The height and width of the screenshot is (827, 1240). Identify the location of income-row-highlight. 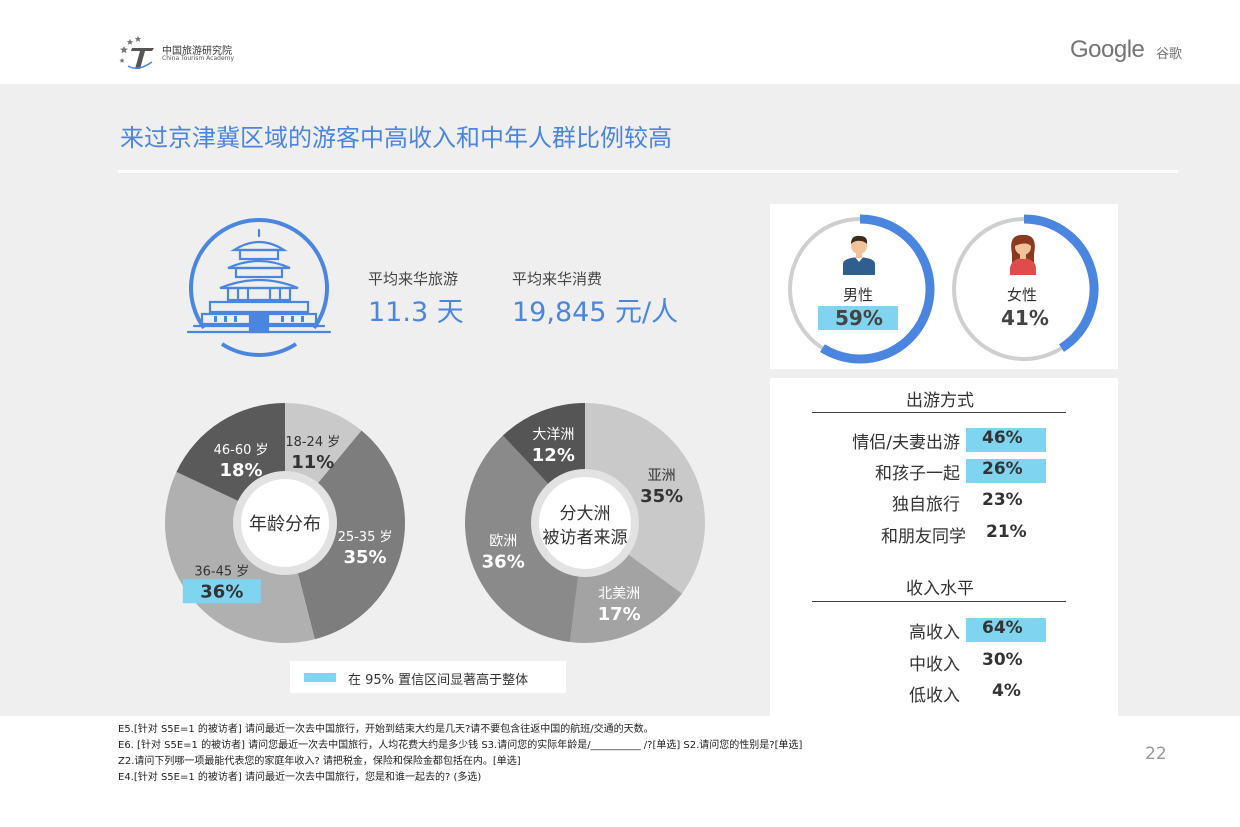
(1006, 630).